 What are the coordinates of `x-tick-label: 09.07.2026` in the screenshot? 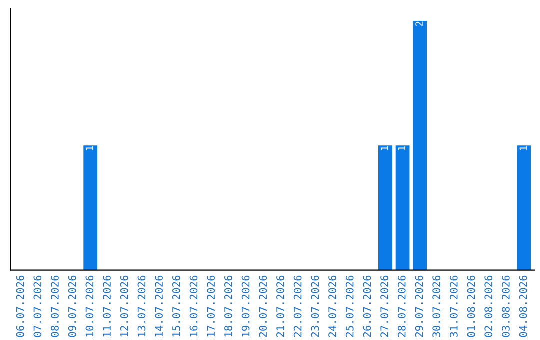 It's located at (72, 307).